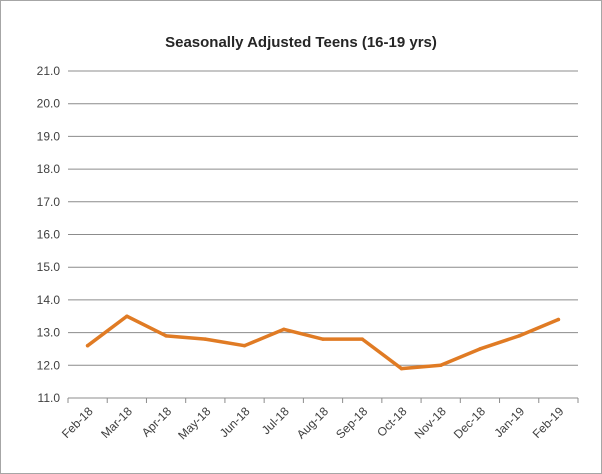 The width and height of the screenshot is (602, 474). Describe the element at coordinates (49, 365) in the screenshot. I see `y-tick-label: 12.0` at that location.